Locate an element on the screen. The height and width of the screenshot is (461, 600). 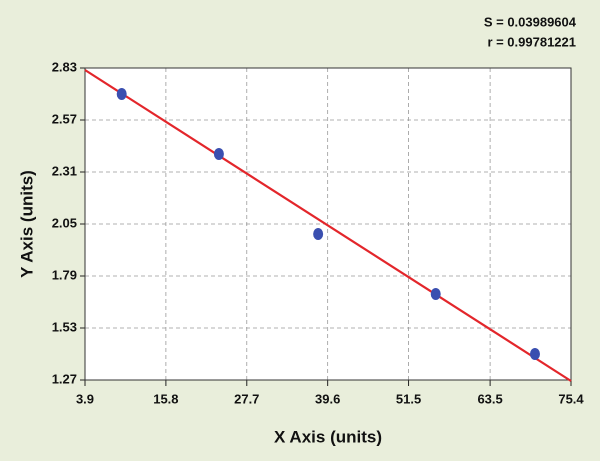
y-tick-label: 2.83 is located at coordinates (64, 66).